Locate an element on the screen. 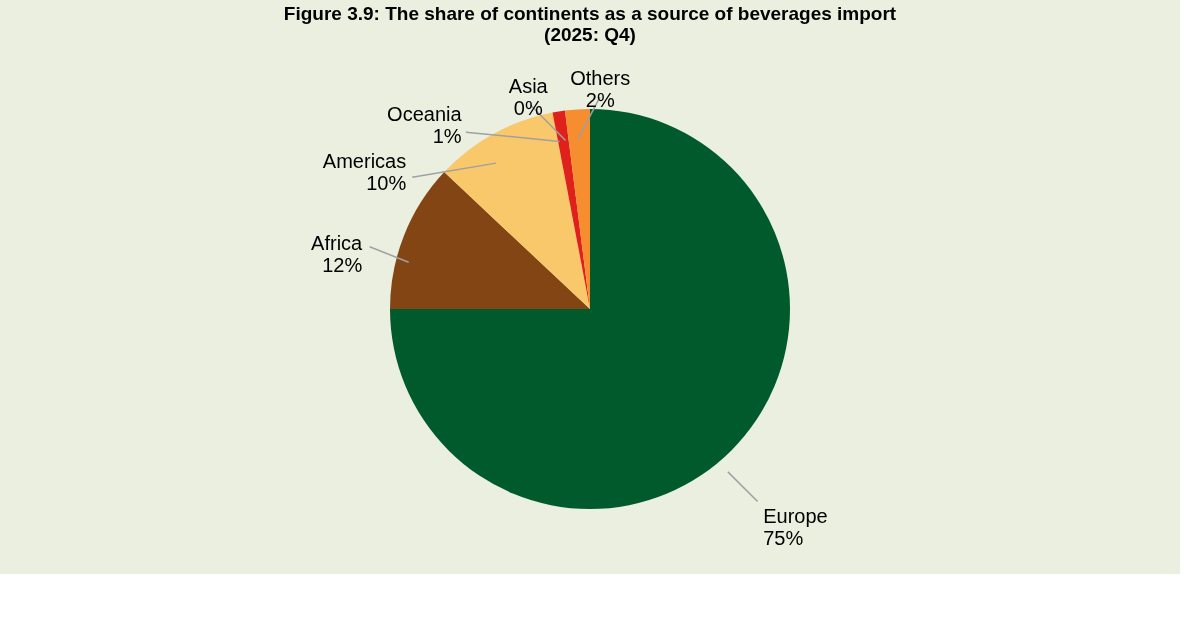  data-label: 2% is located at coordinates (600, 100).